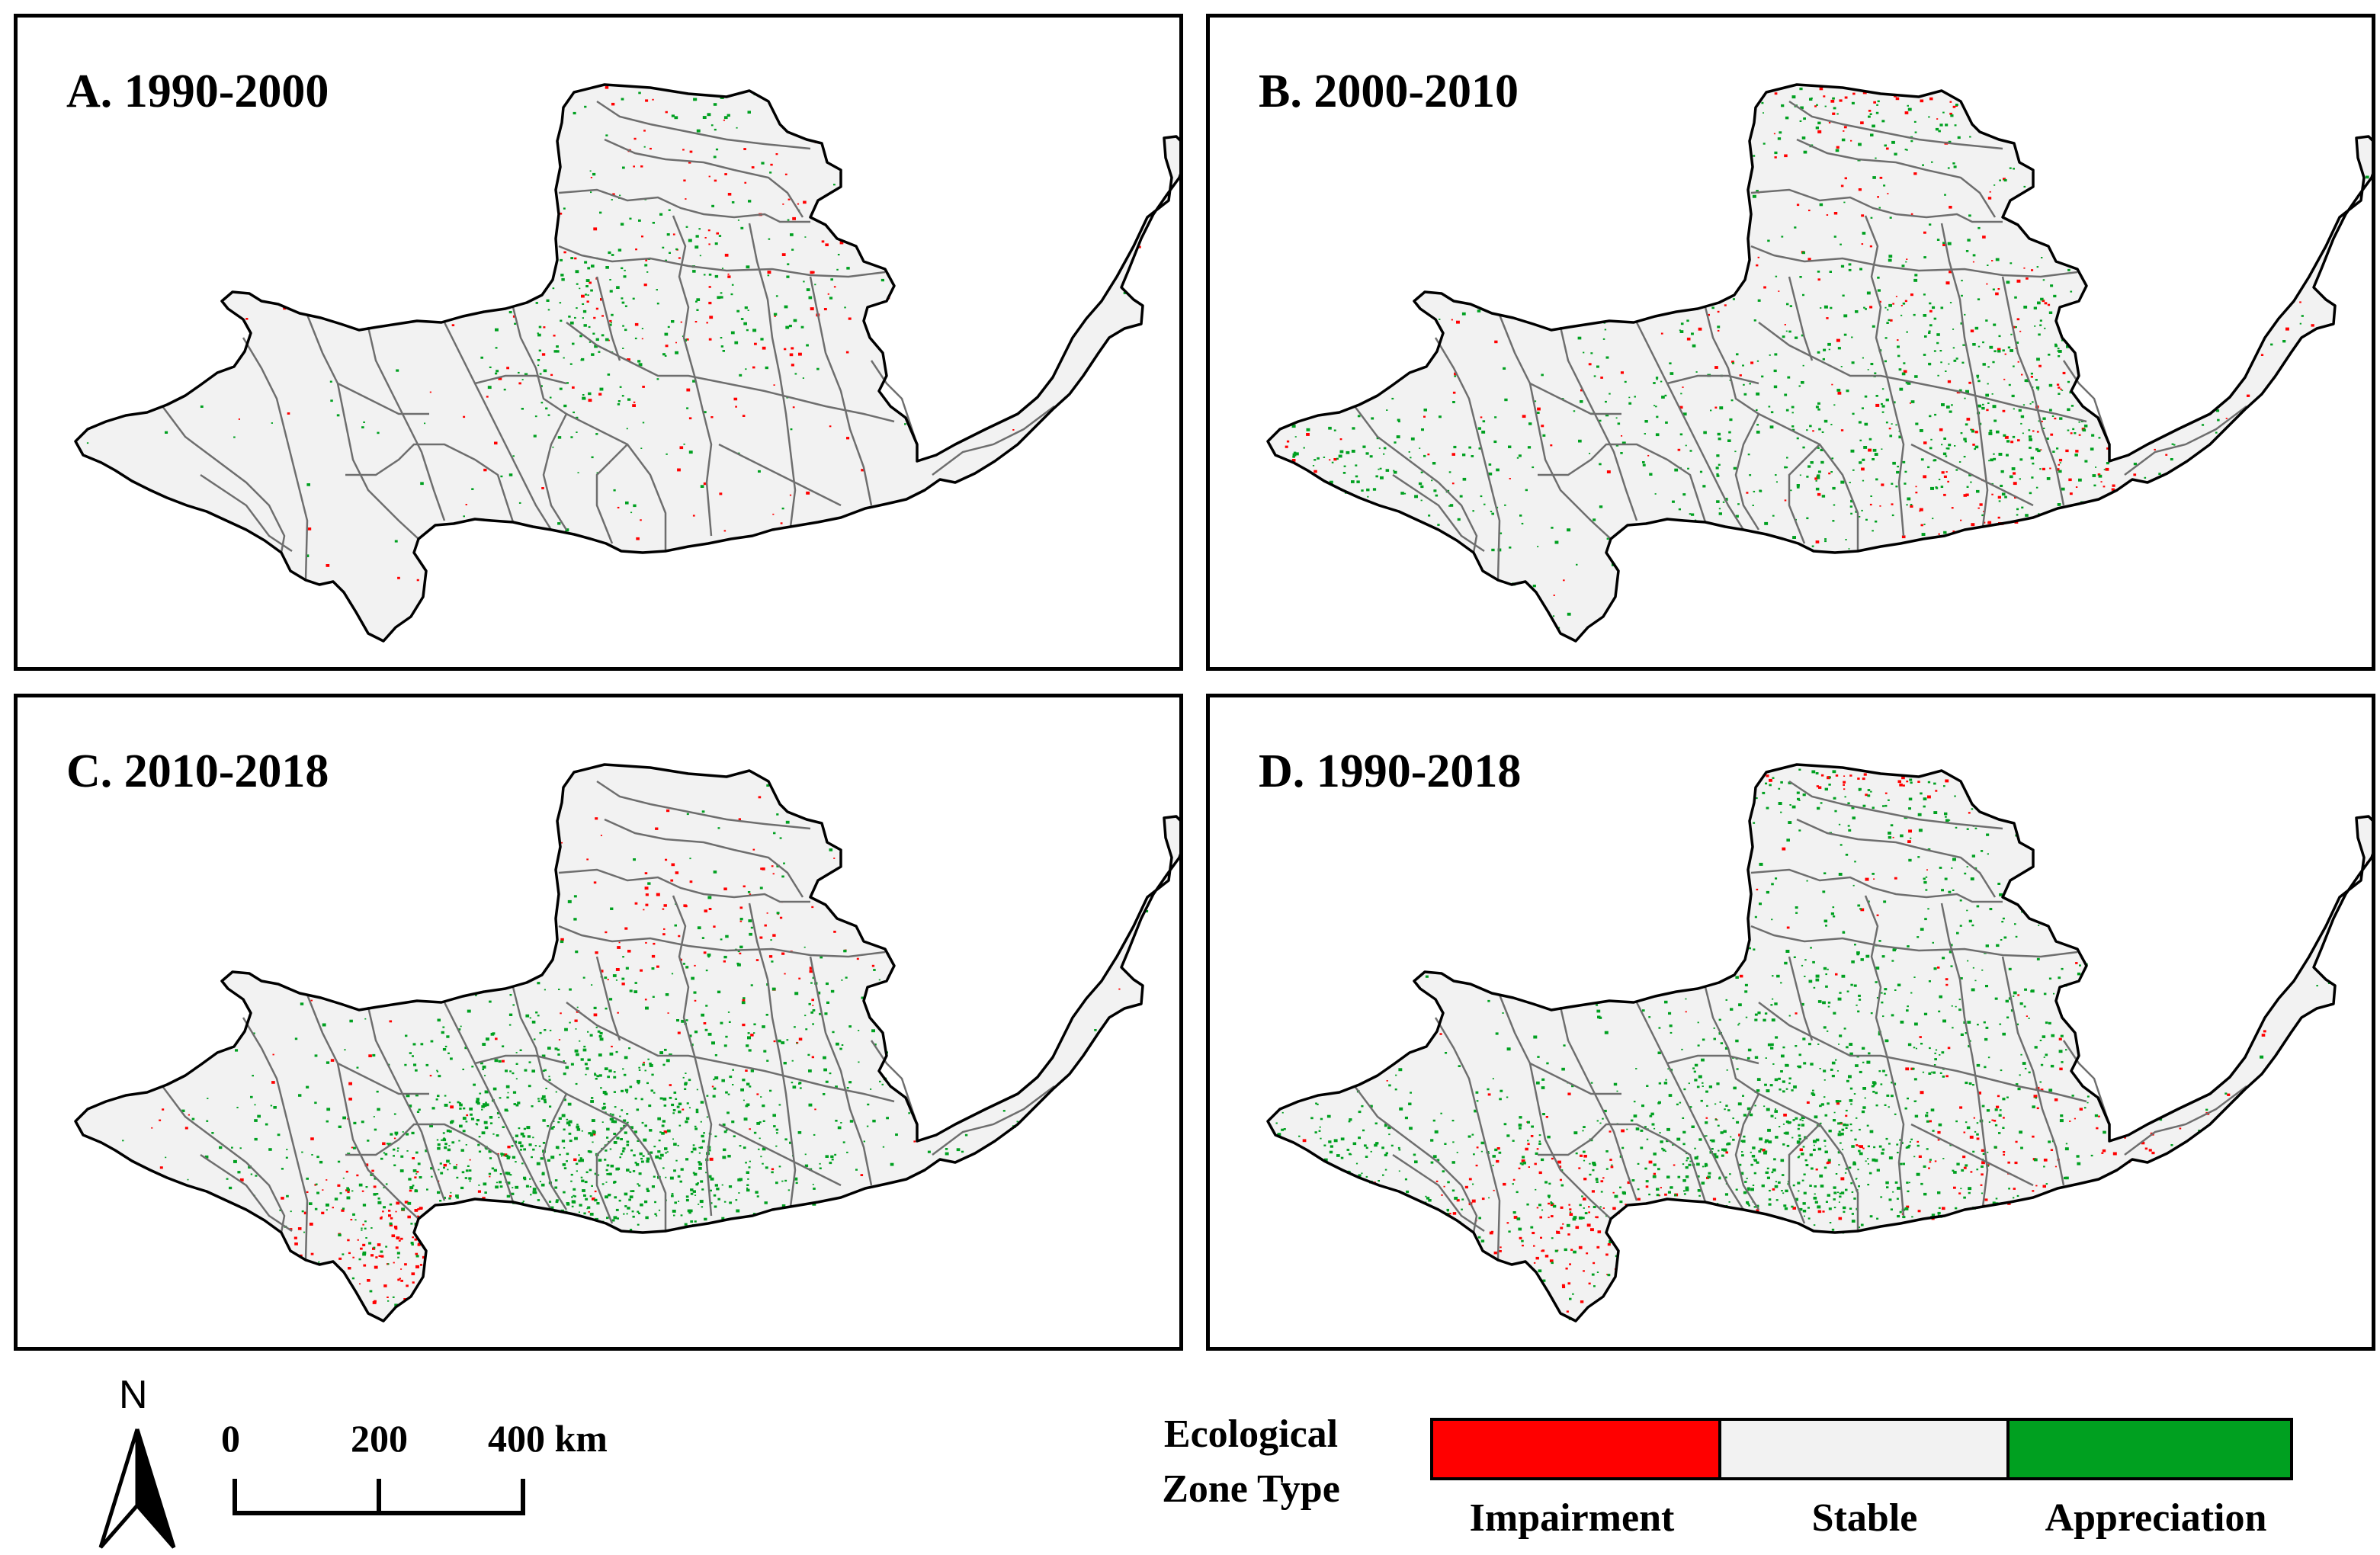 Image resolution: width=2380 pixels, height=1555 pixels. Describe the element at coordinates (1572, 1518) in the screenshot. I see `legend-label-impairment: Impairment` at that location.